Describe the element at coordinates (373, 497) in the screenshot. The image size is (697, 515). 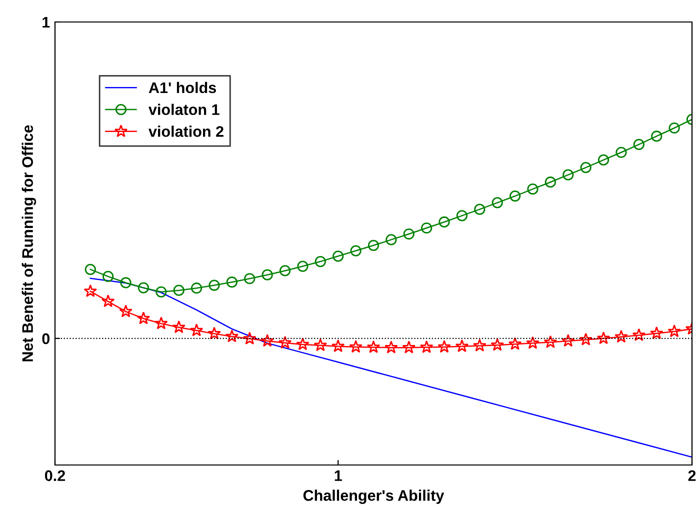
I see `x-axis-title: Challenger's Ability` at that location.